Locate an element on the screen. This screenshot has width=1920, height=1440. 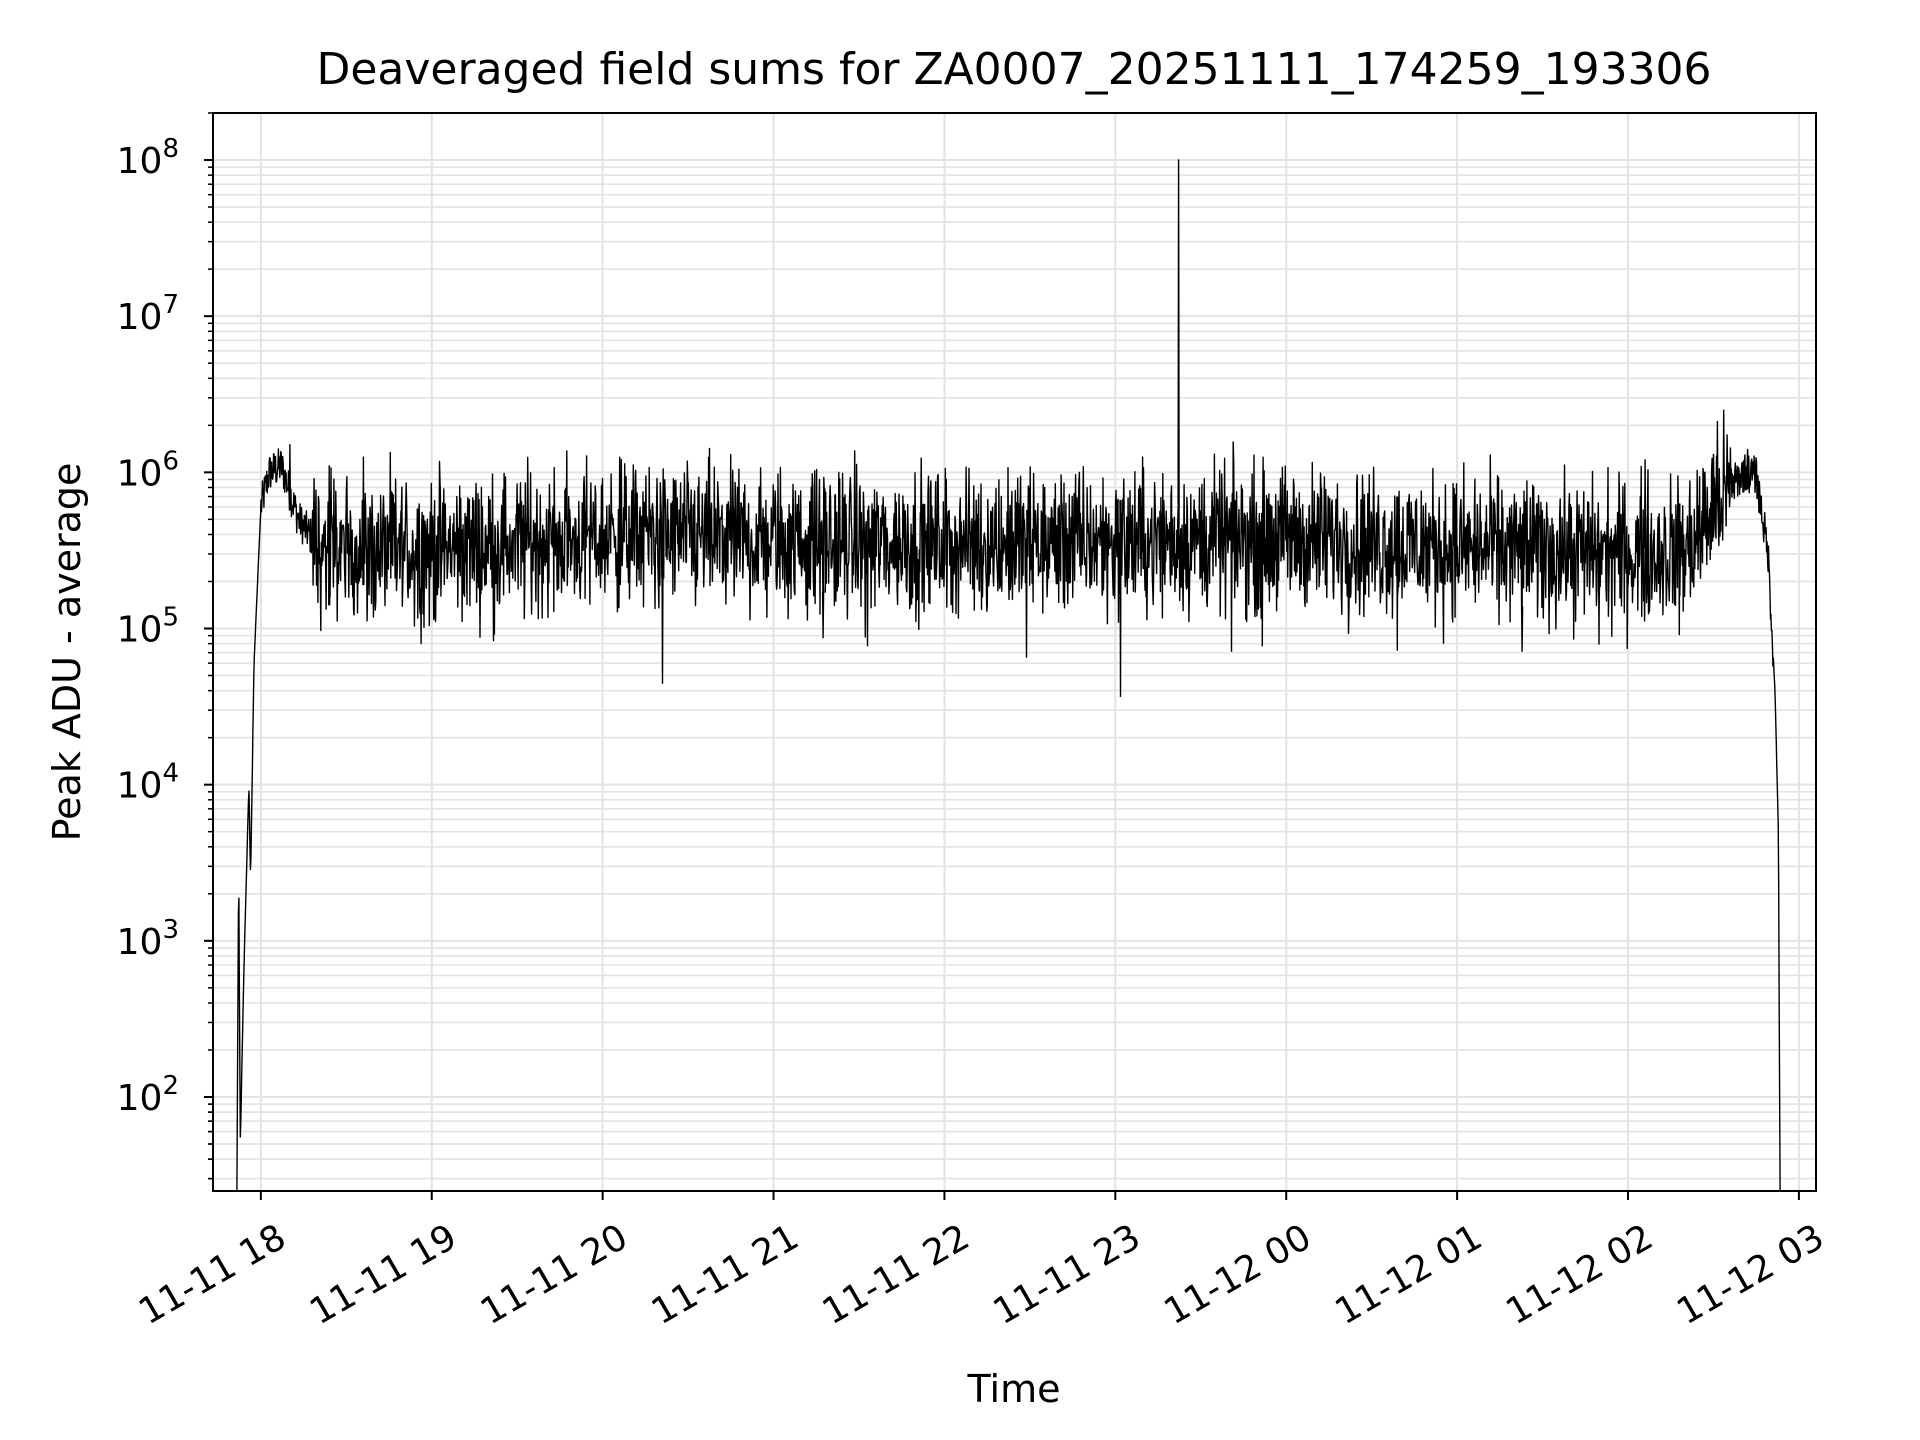
y-axis: 10² 10³ 10⁴ 10⁵ 10⁶ 10⁷ 10⁸ is located at coordinates (165, 646).